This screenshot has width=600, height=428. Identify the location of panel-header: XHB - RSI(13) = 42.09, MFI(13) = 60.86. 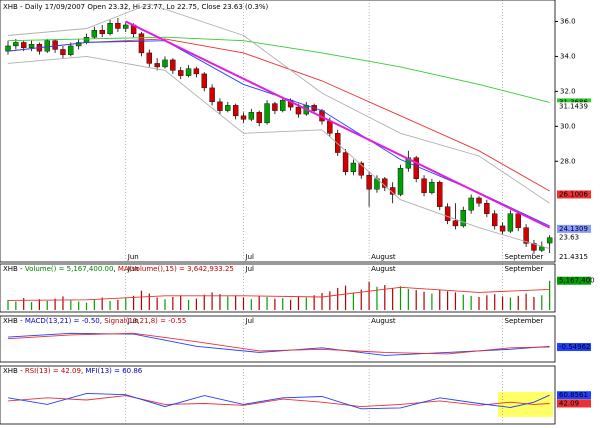
(73, 371).